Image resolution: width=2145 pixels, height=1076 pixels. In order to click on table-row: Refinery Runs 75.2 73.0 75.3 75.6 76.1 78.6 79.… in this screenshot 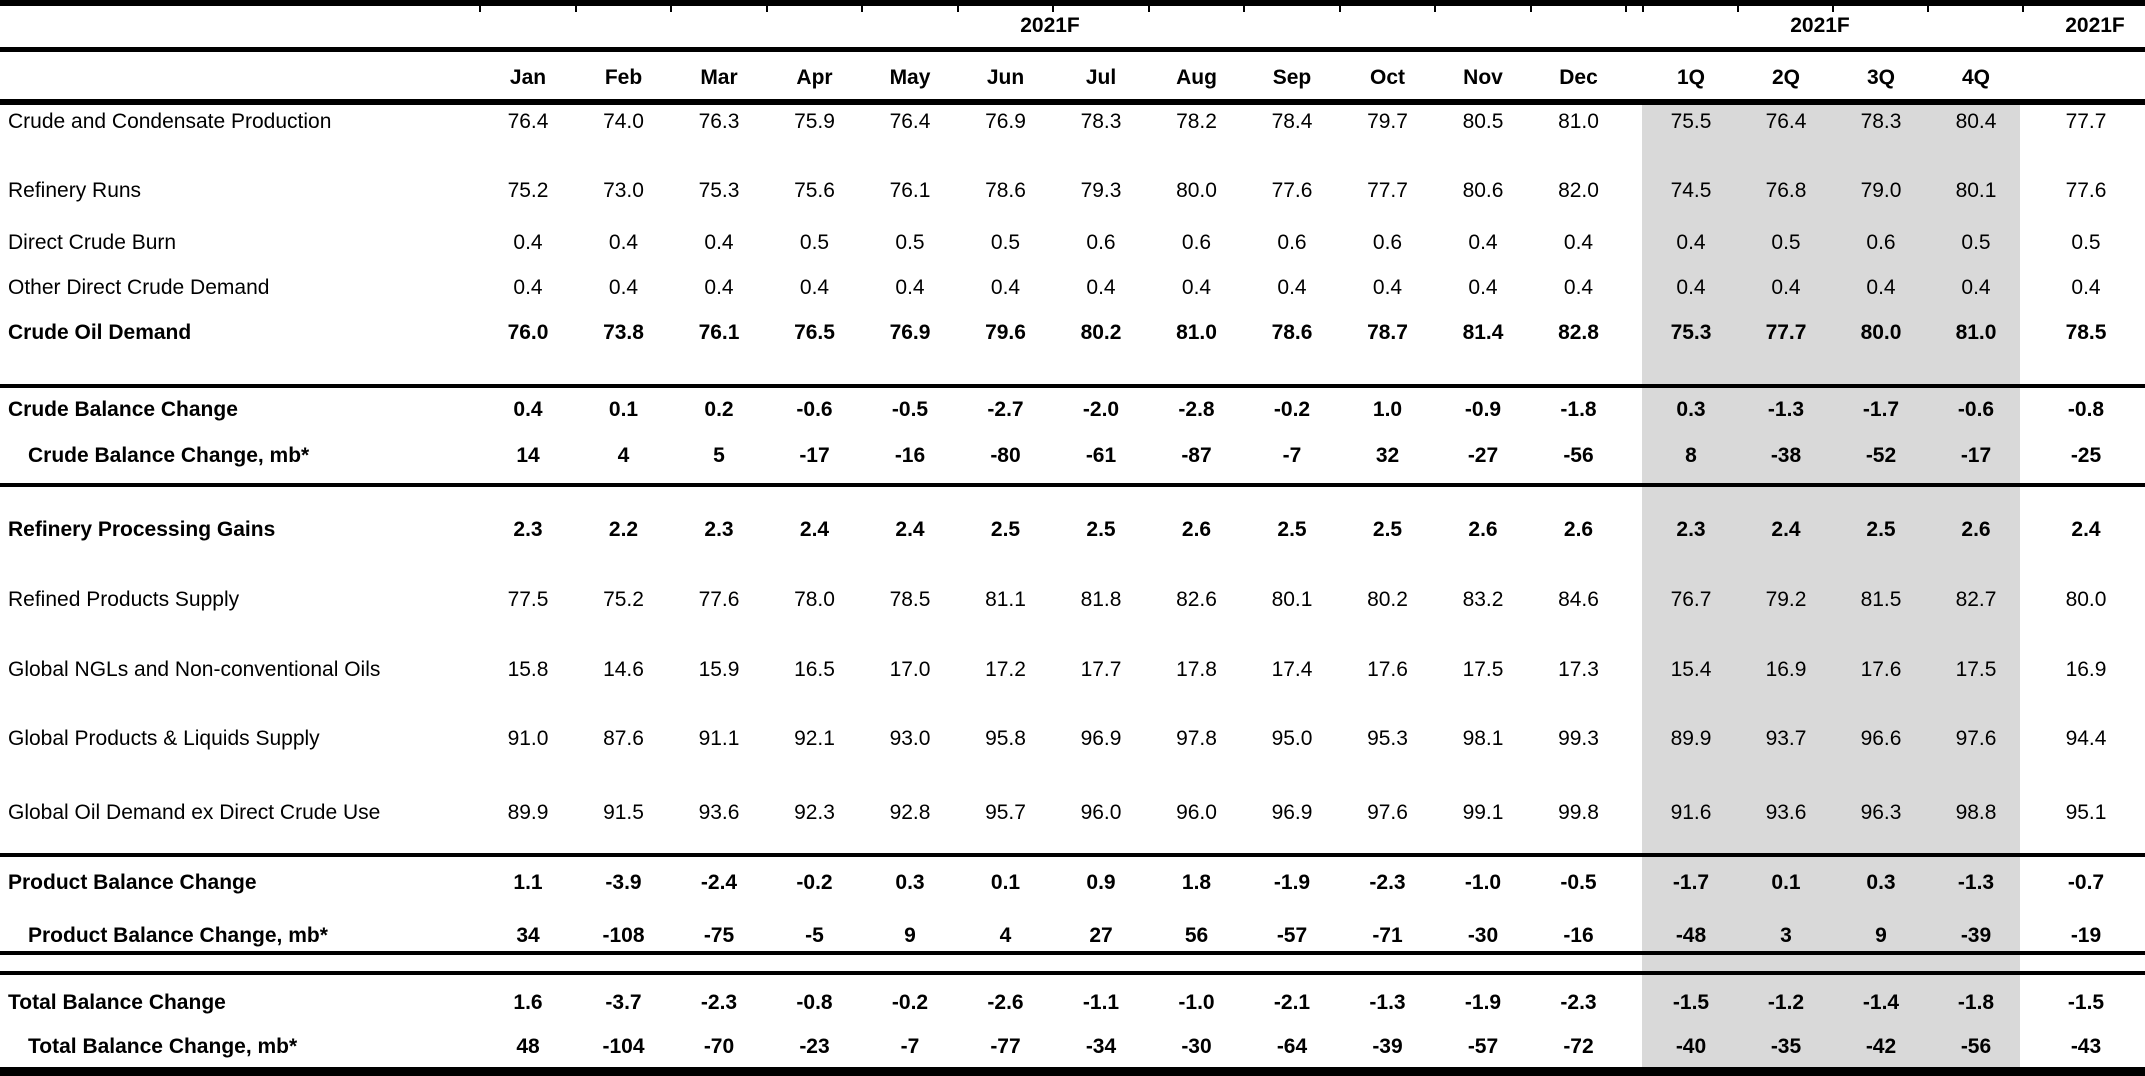, I will do `click(1072, 191)`.